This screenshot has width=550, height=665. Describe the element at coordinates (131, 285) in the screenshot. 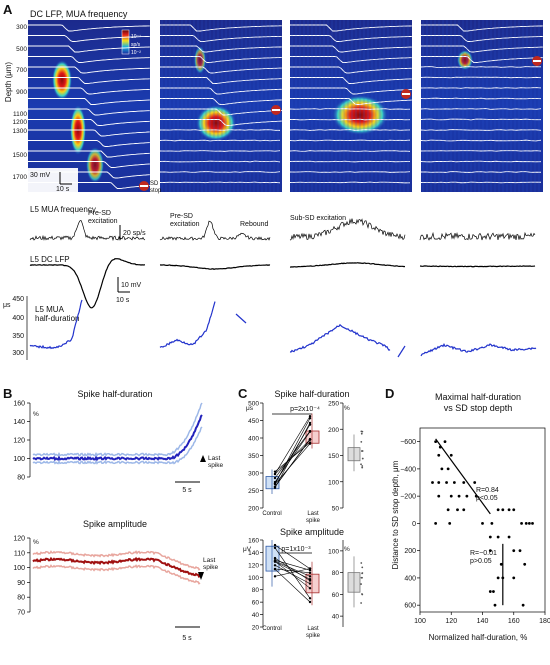

I see `scale-mv: 10 mV` at that location.